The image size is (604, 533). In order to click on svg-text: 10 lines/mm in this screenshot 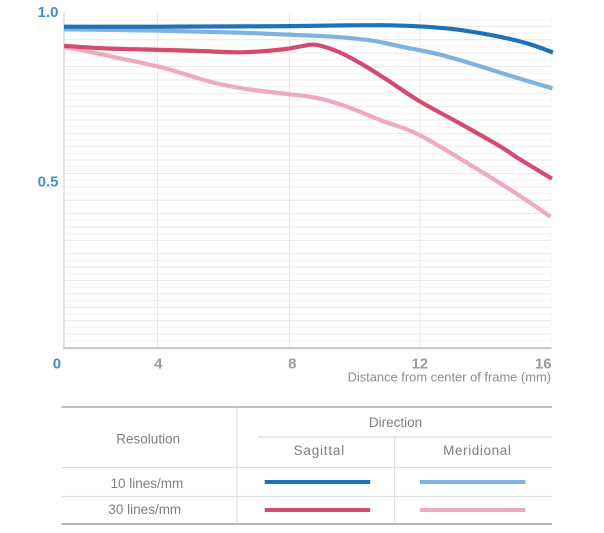, I will do `click(147, 483)`.